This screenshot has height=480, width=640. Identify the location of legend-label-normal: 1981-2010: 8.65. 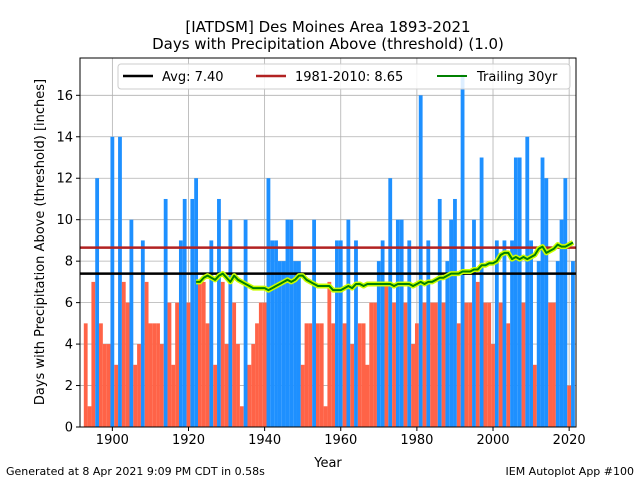
(349, 77).